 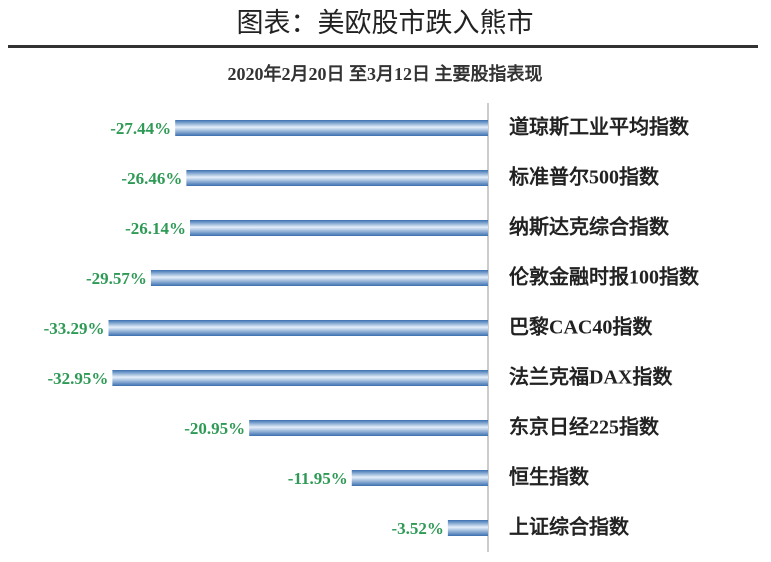 I want to click on value-label: -11.95%, so click(x=318, y=478).